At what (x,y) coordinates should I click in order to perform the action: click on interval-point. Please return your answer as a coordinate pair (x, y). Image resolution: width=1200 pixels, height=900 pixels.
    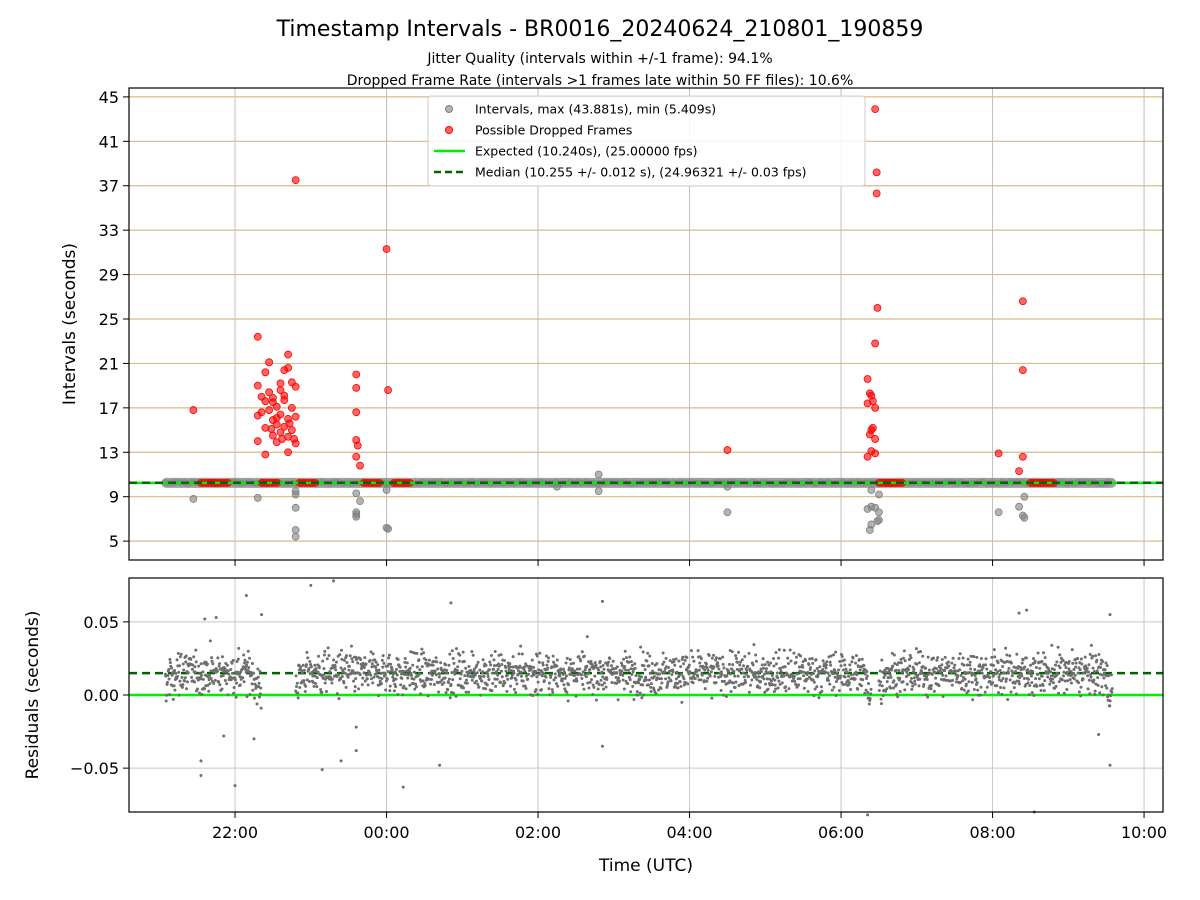
    Looking at the image, I should click on (360, 501).